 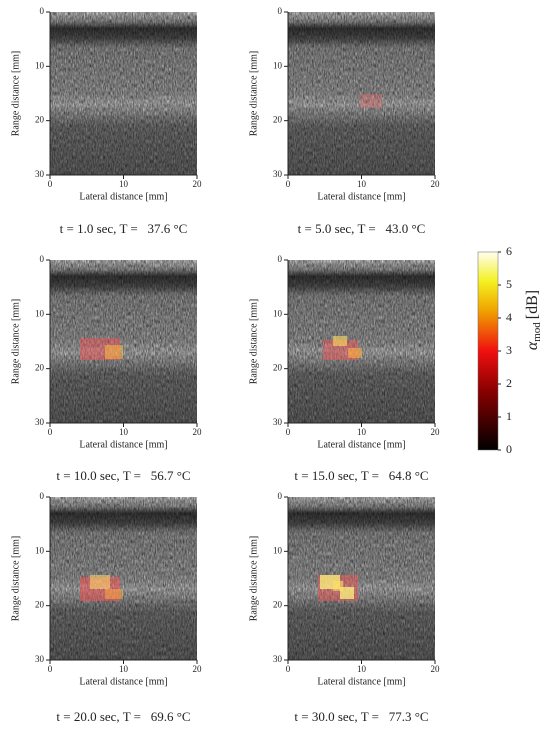 I want to click on caption: t = 5.0 sec, T = 43.0 °C, so click(x=362, y=228).